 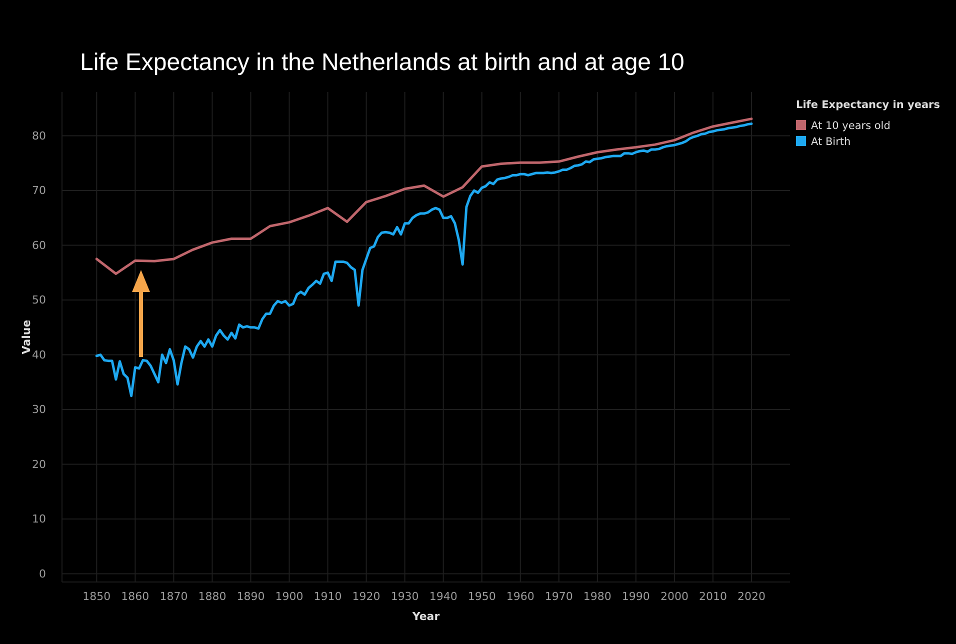 I want to click on x-tick-label: 1910, so click(x=328, y=596).